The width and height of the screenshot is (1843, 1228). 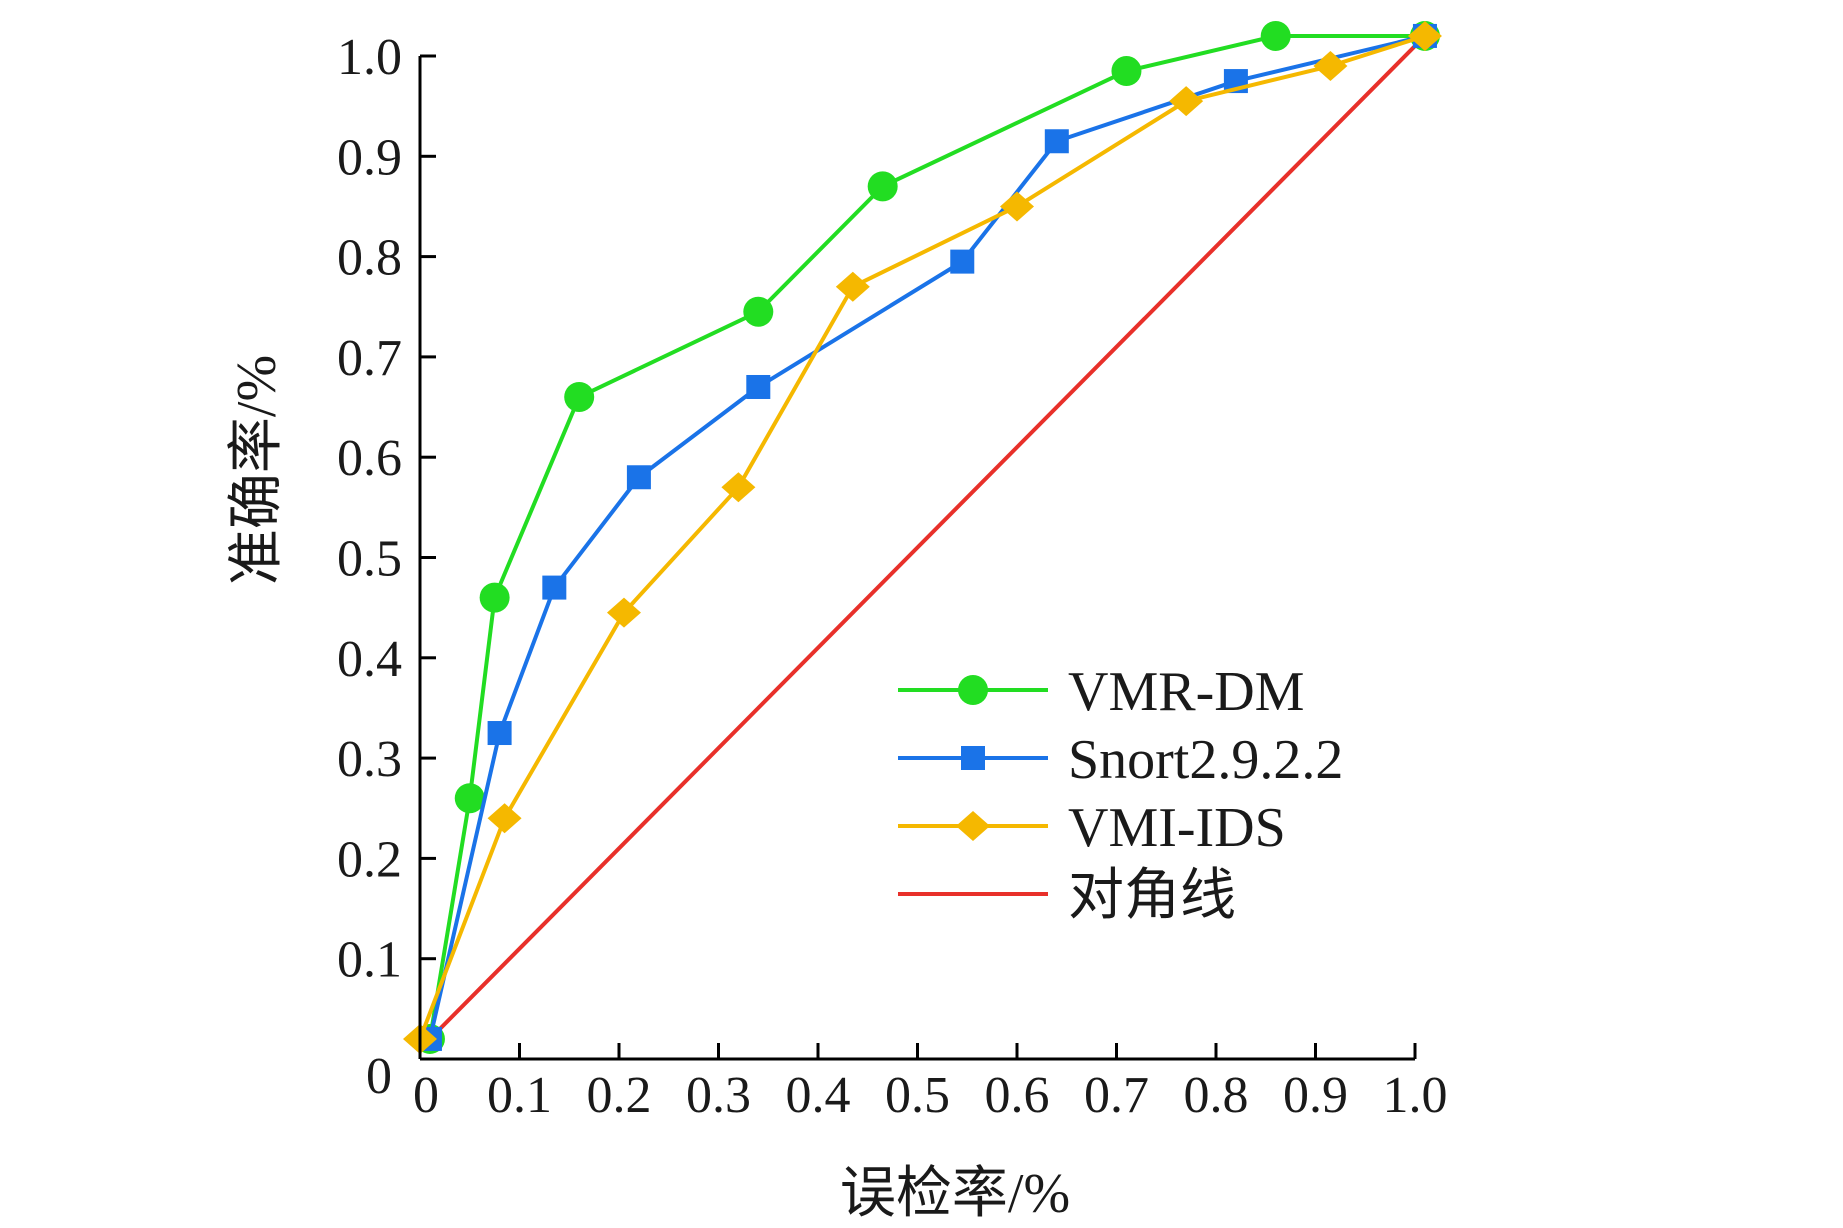 I want to click on x-tick-label: 0, so click(x=426, y=1095).